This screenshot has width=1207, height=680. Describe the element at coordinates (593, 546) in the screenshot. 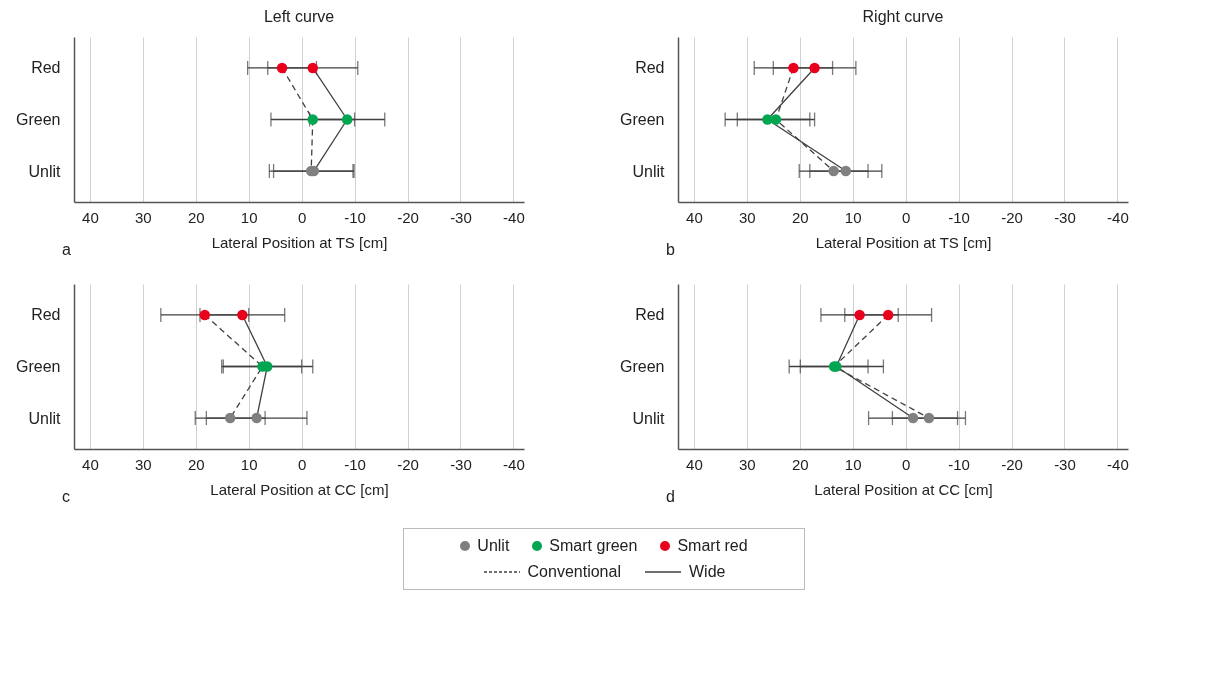

I see `category-label: Smart green` at that location.